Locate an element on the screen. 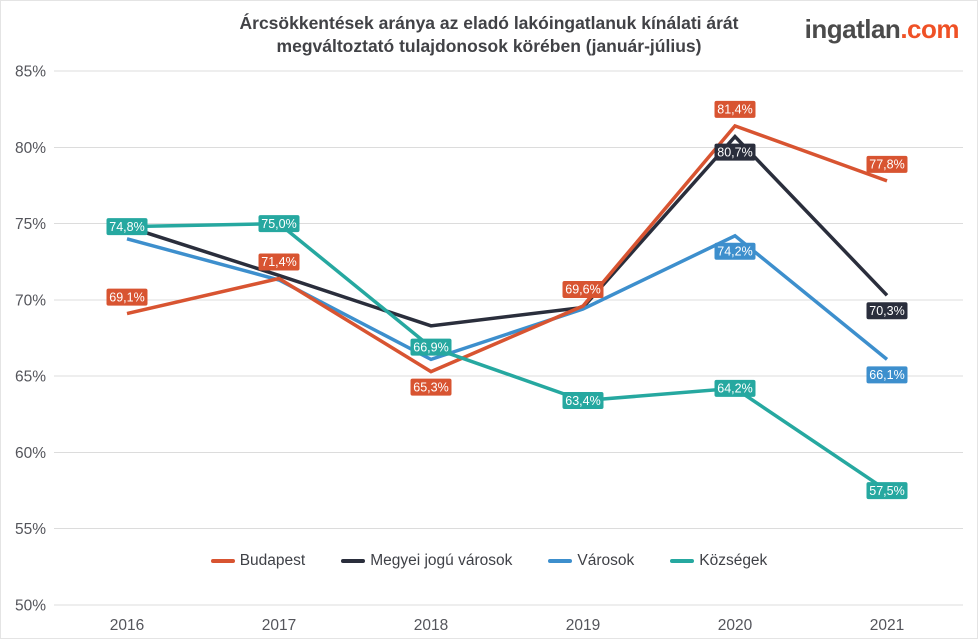  point-label-value: 66,1% is located at coordinates (886, 375).